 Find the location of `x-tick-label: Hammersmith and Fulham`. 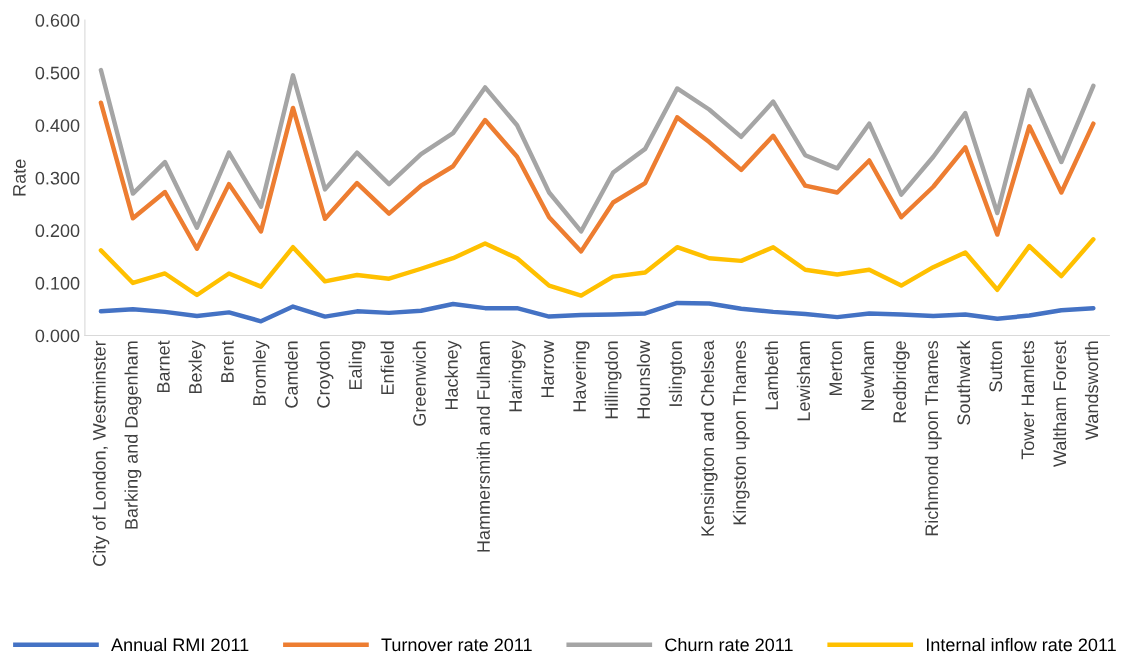

x-tick-label: Hammersmith and Fulham is located at coordinates (483, 446).